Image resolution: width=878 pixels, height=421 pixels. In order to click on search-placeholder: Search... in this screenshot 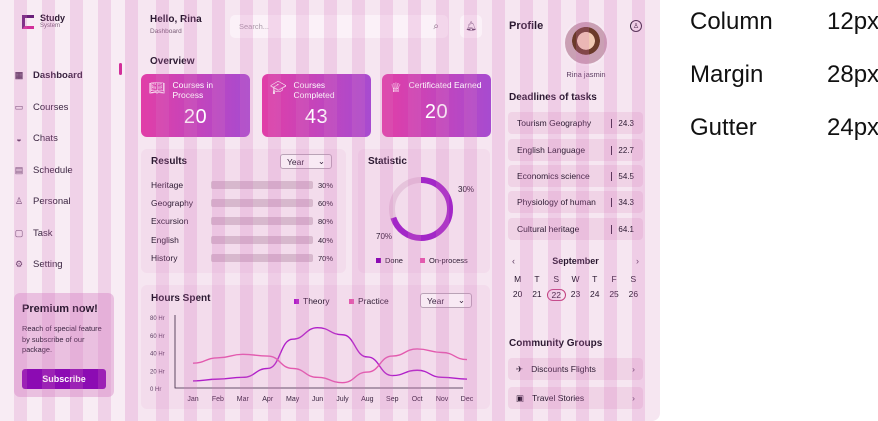, I will do `click(254, 26)`.